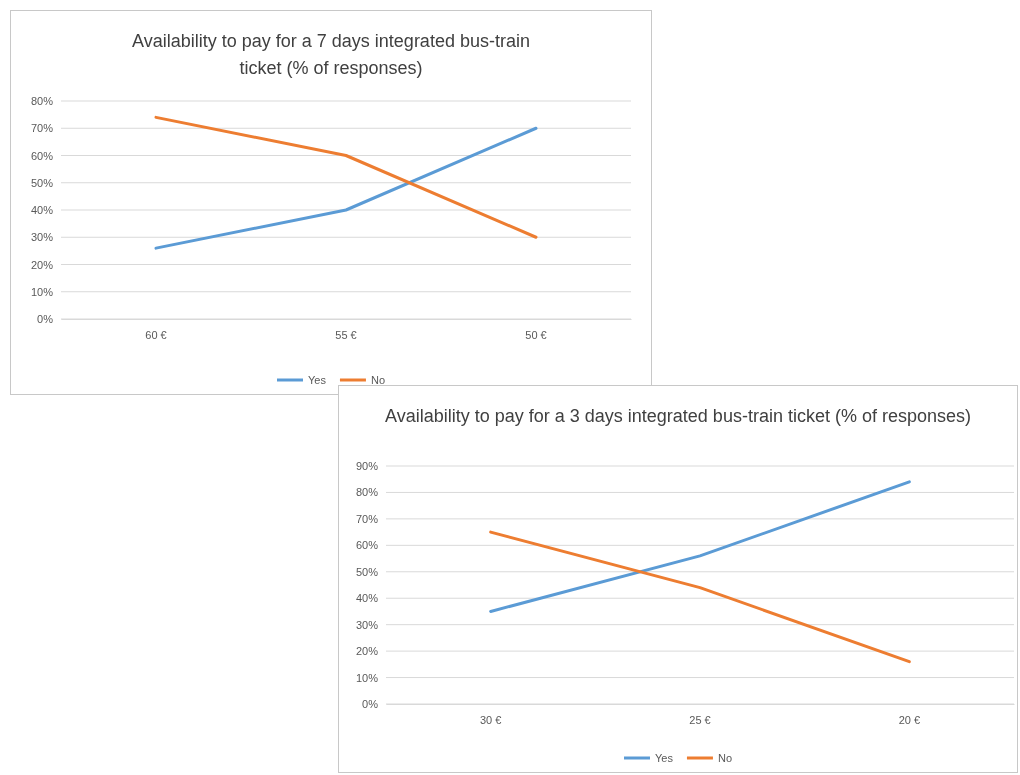 The width and height of the screenshot is (1020, 775). What do you see at coordinates (700, 719) in the screenshot?
I see `x-tick-label: 25 €` at bounding box center [700, 719].